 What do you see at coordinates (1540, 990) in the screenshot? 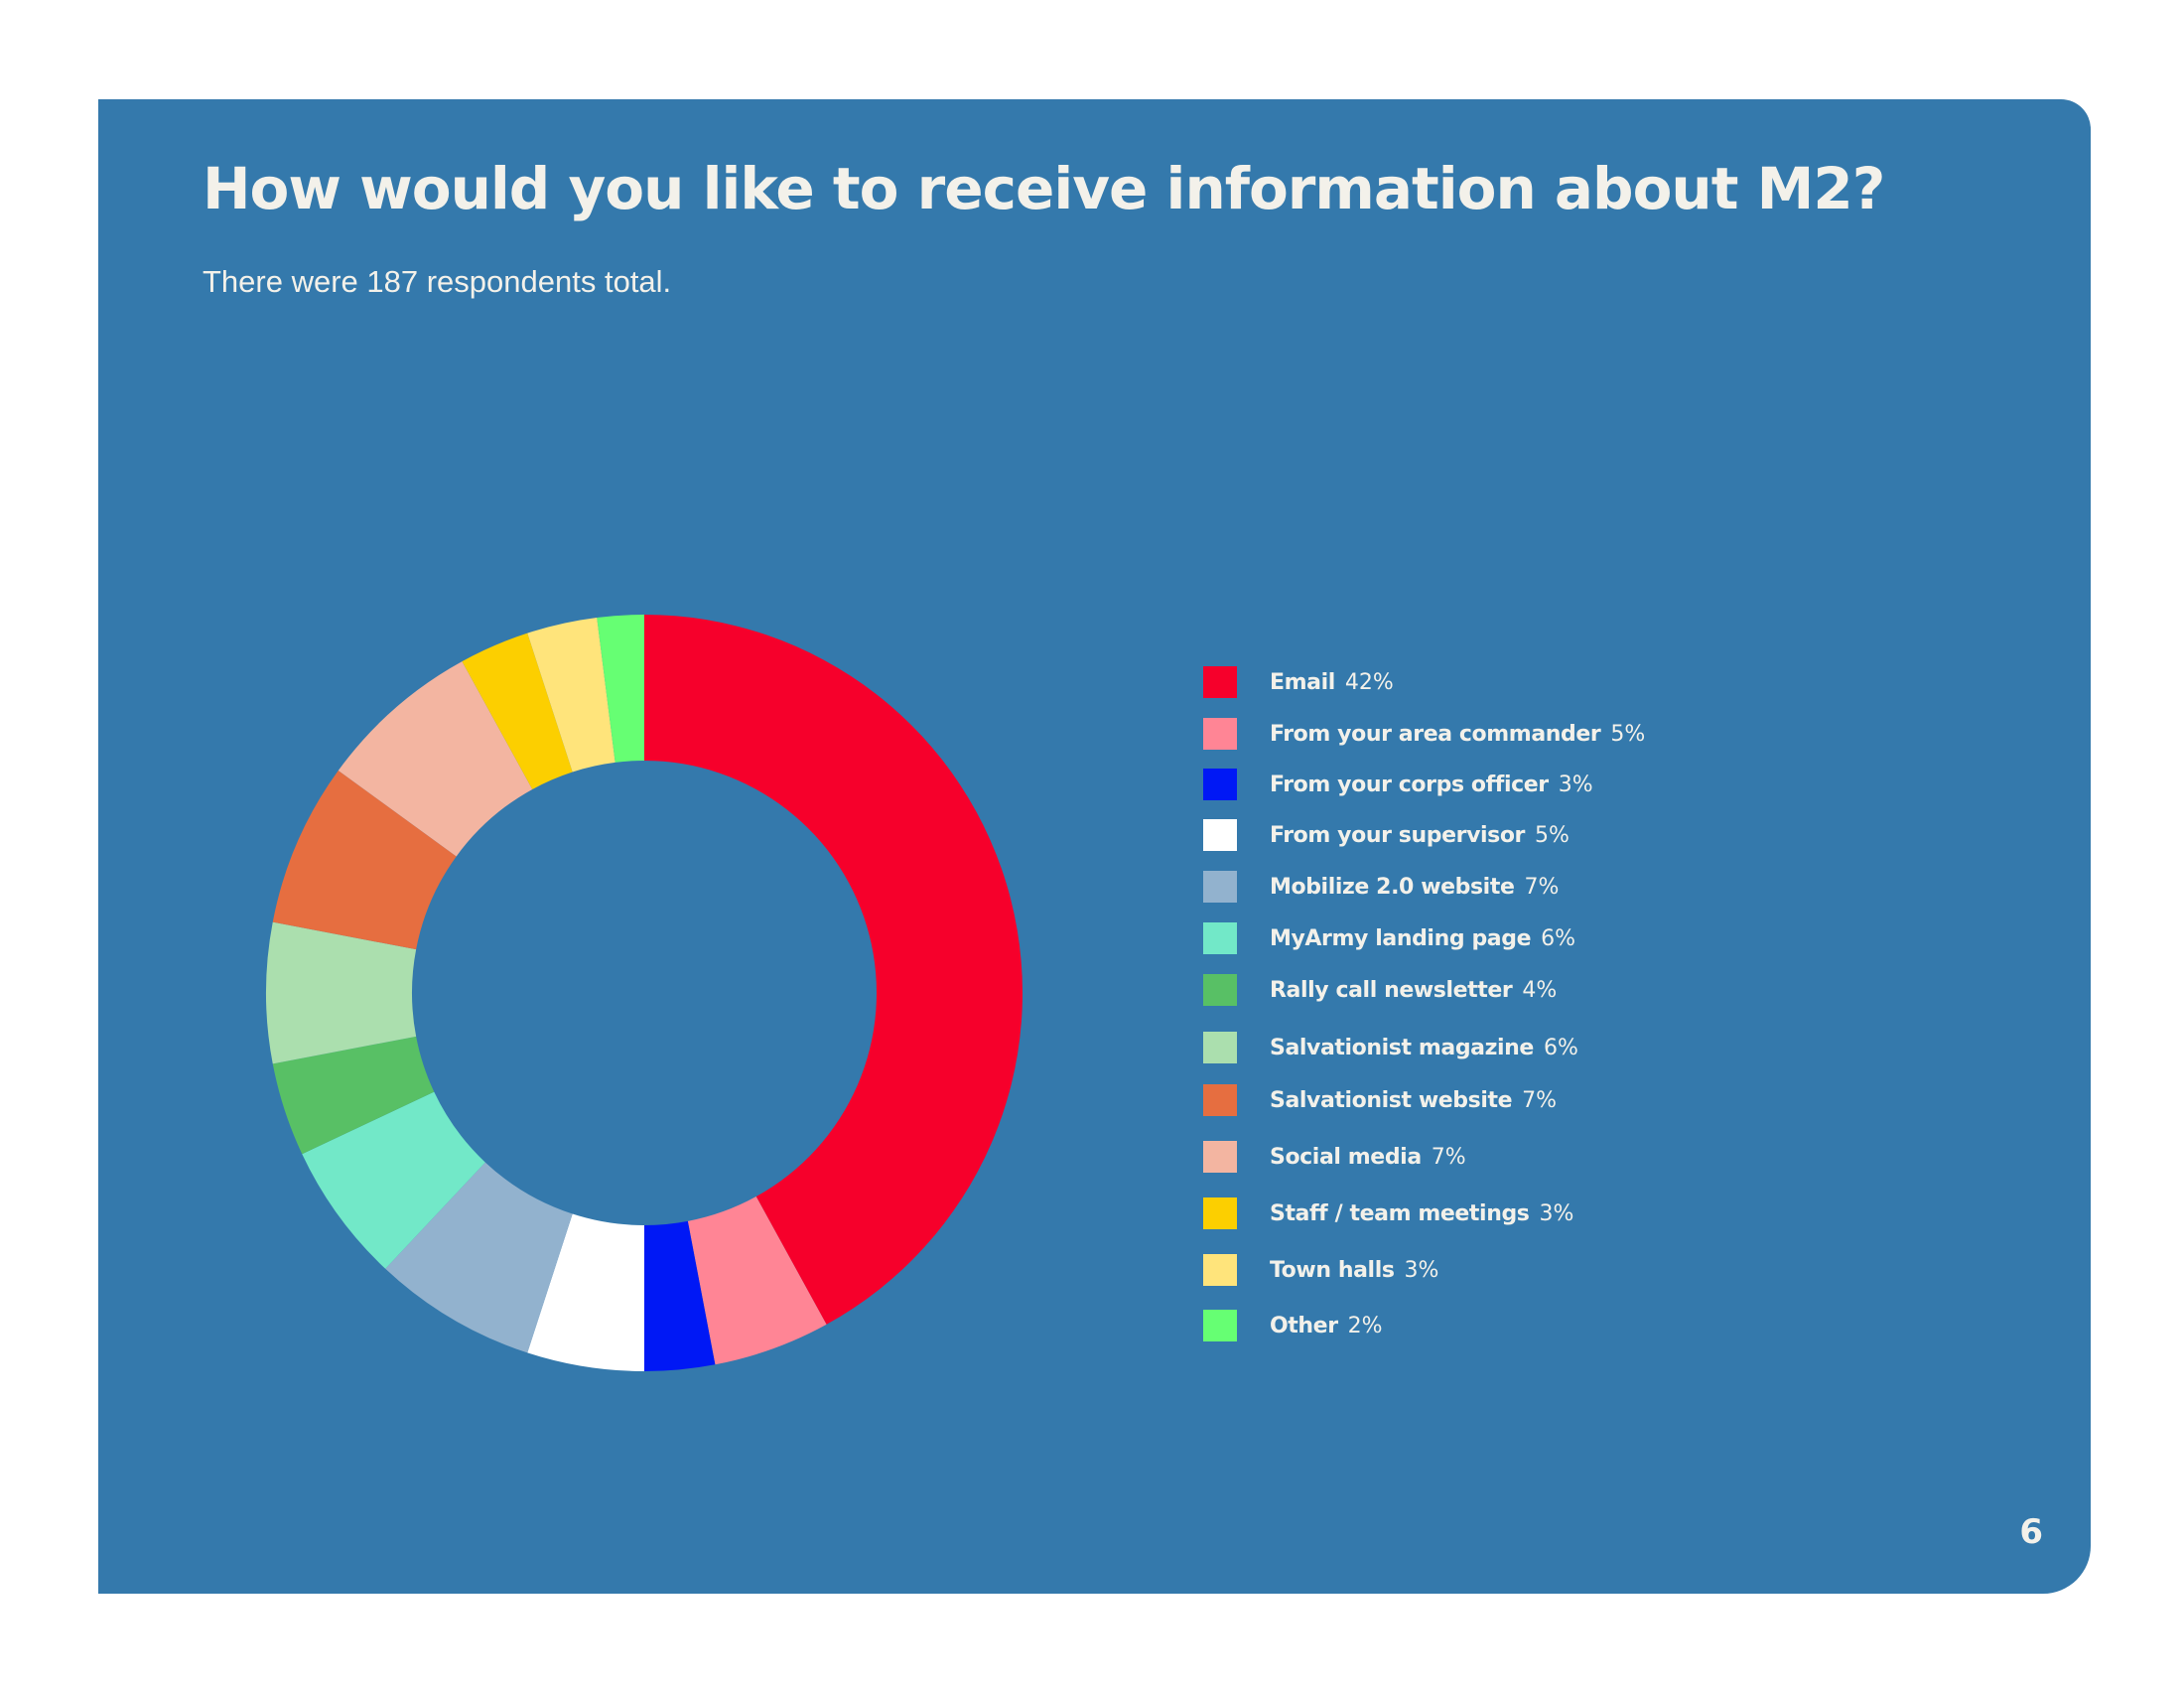
I see `legend-value: 4%` at bounding box center [1540, 990].